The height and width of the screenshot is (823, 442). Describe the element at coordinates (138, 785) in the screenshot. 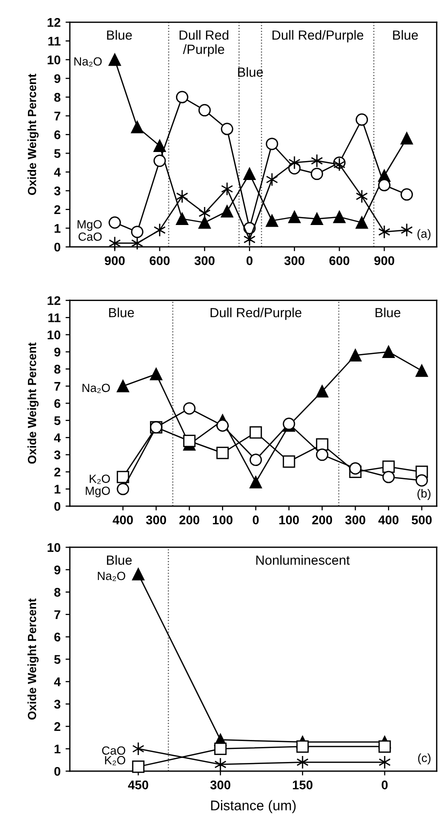

I see `x-tick-label: 450` at that location.